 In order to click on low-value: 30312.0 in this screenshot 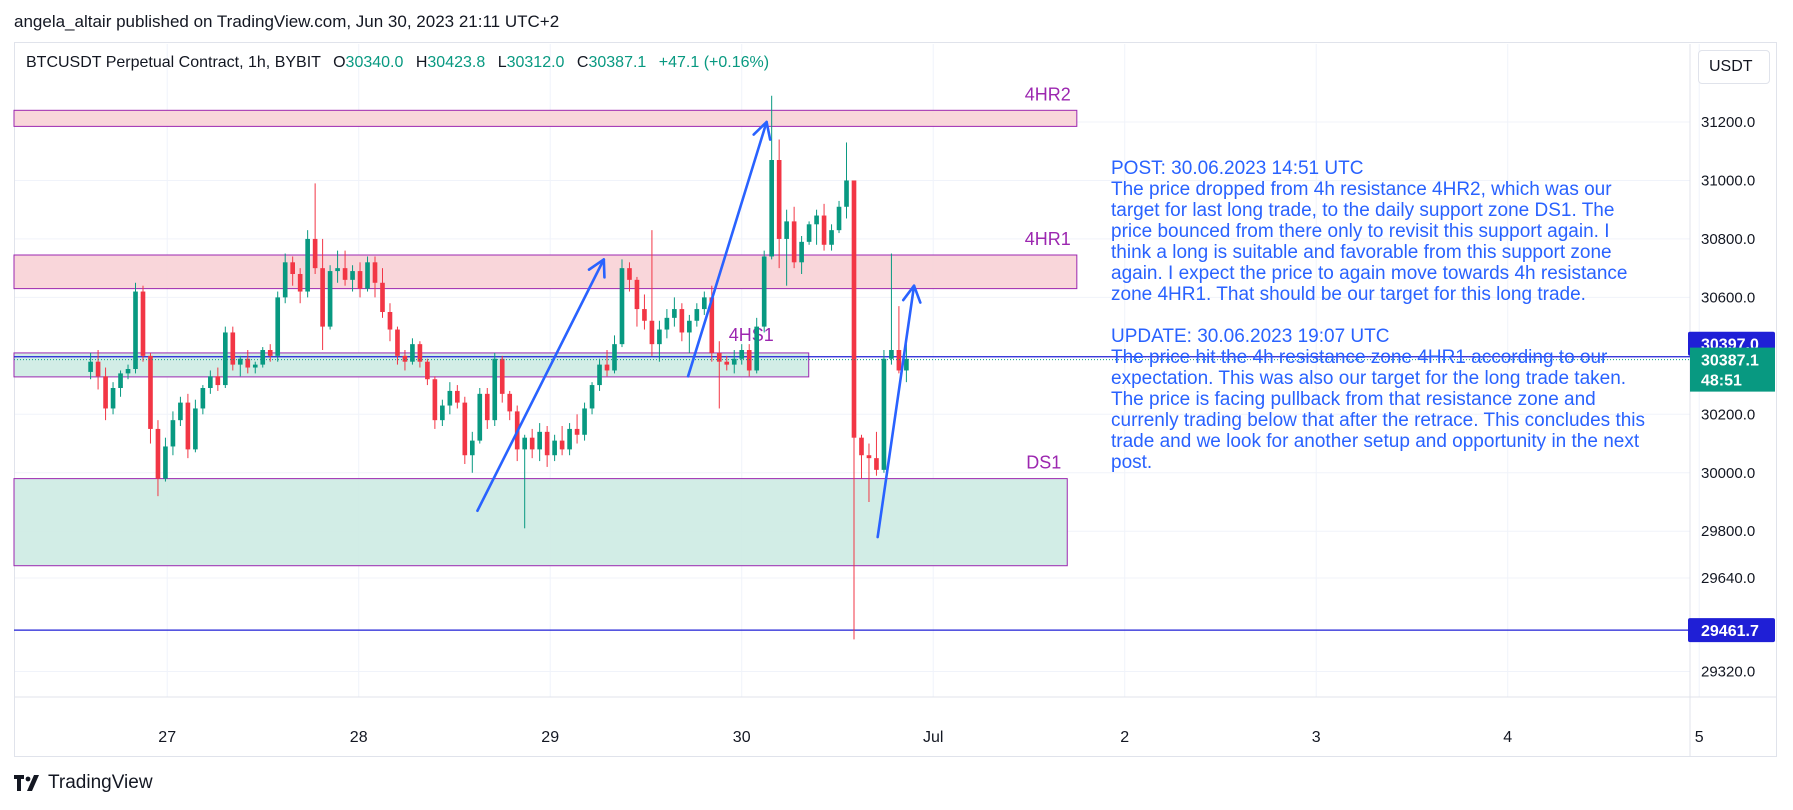, I will do `click(535, 62)`.